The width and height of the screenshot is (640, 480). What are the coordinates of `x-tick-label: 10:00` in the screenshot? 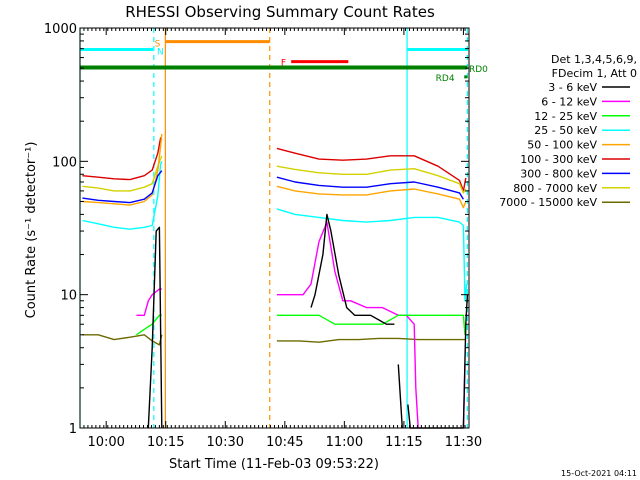 It's located at (105, 442).